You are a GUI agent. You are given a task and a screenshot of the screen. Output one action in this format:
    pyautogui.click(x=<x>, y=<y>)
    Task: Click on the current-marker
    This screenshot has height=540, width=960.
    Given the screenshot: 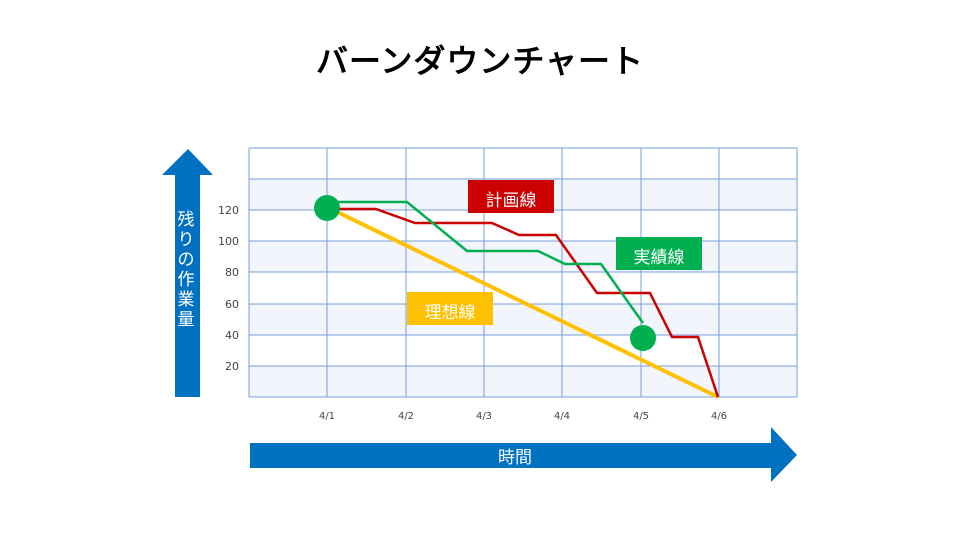 What is the action you would take?
    pyautogui.click(x=643, y=338)
    